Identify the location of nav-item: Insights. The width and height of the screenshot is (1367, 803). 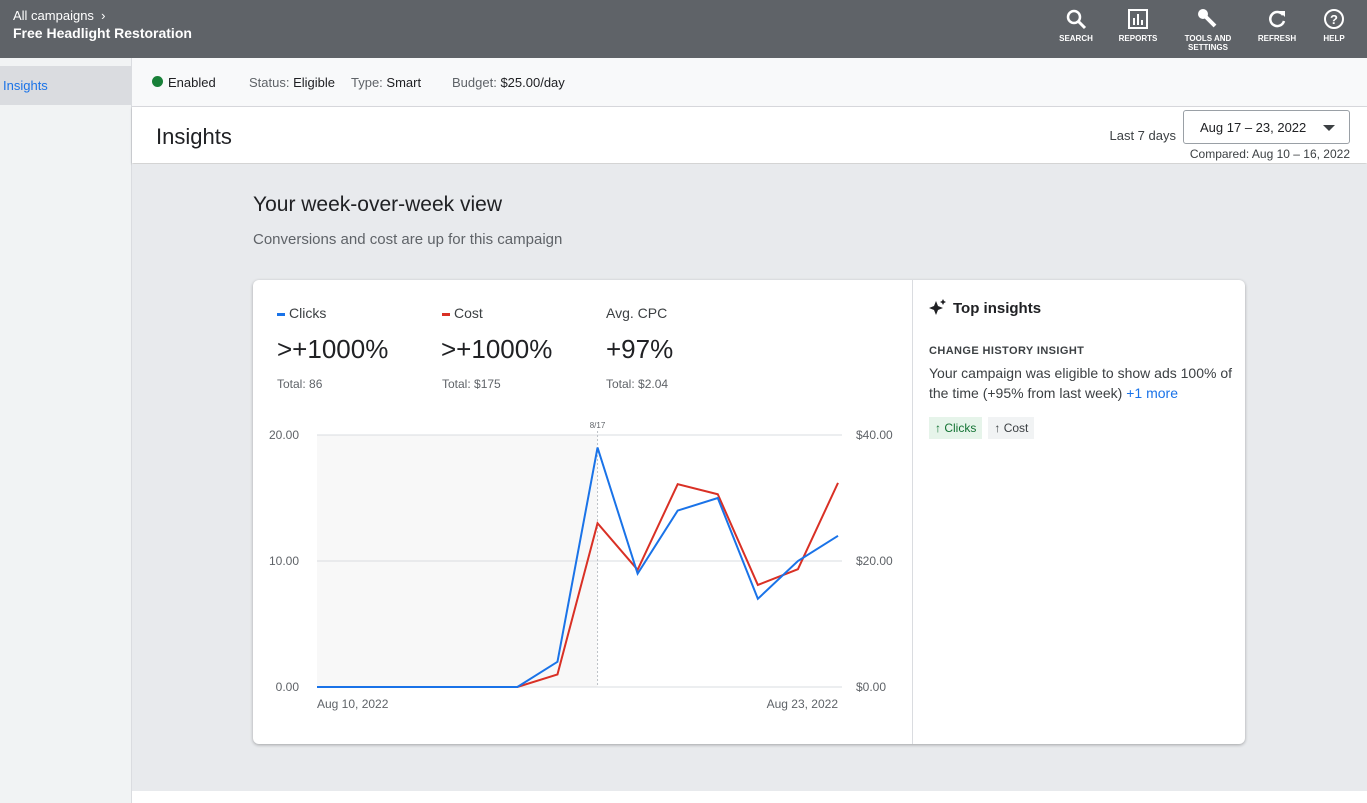
(65, 85).